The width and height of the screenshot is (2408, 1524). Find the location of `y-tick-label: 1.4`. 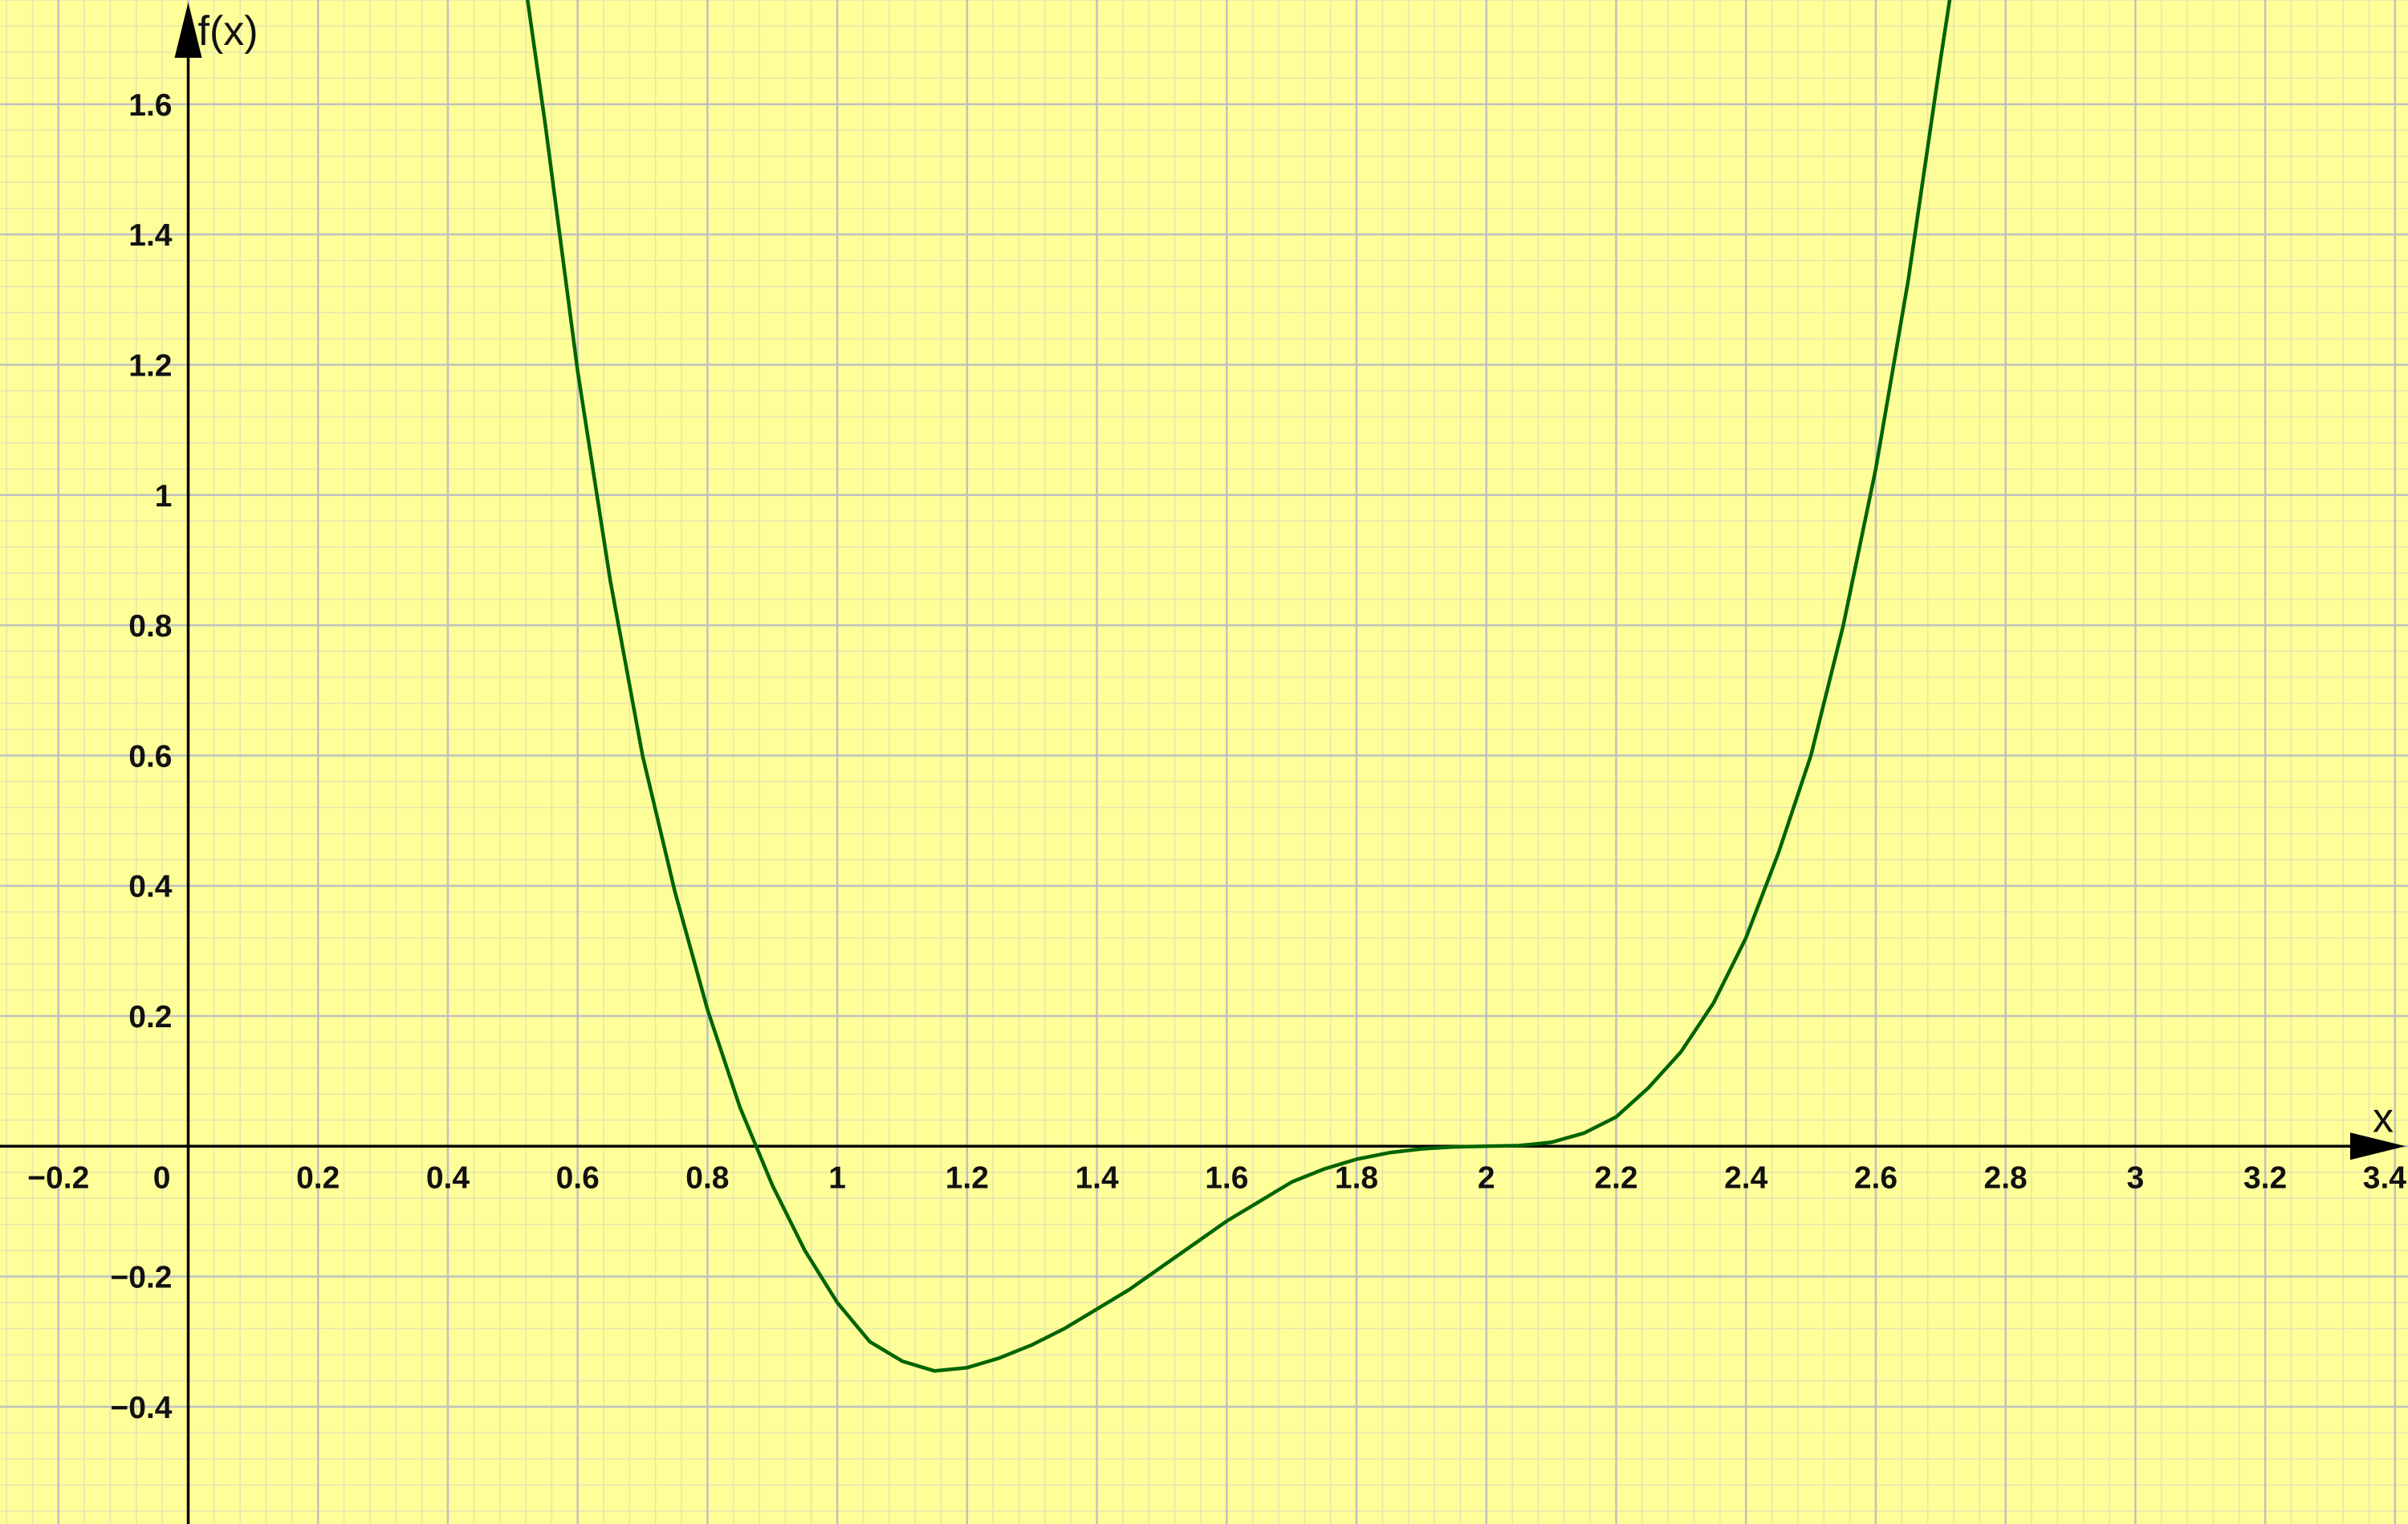

y-tick-label: 1.4 is located at coordinates (150, 235).